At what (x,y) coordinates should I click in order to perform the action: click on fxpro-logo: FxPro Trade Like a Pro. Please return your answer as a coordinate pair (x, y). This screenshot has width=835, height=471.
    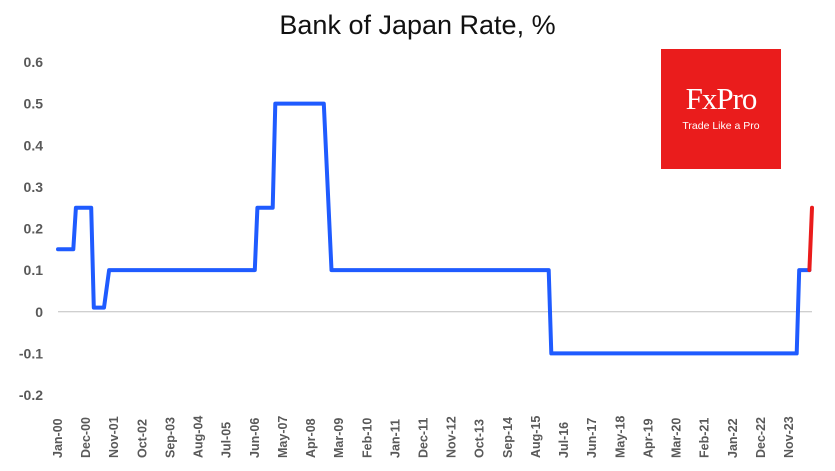
    Looking at the image, I should click on (721, 109).